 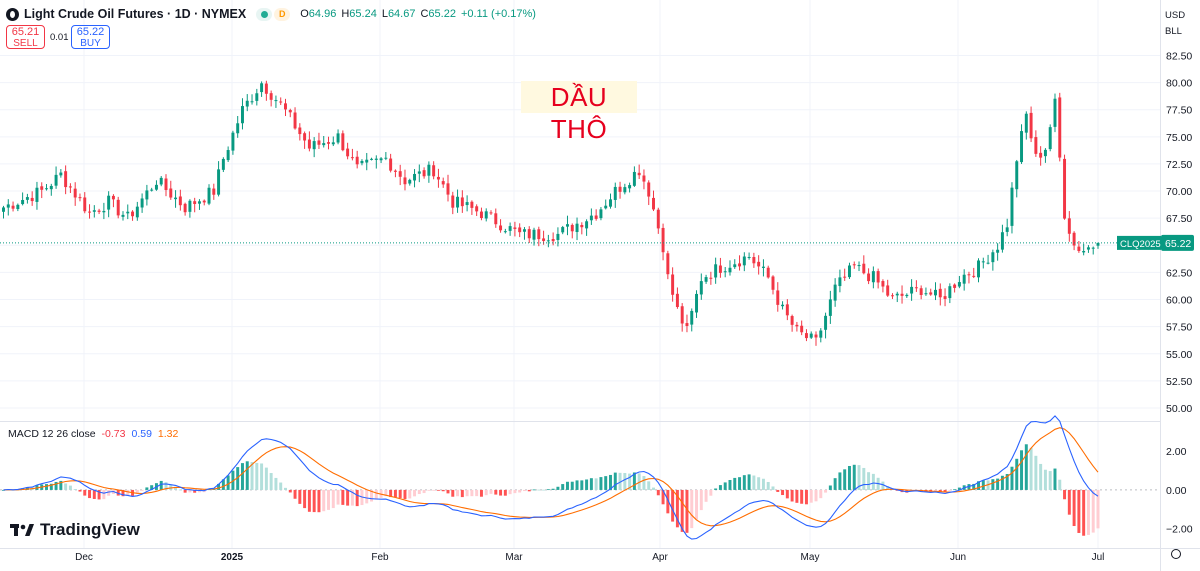 I want to click on buy-label: BUY, so click(x=90, y=43).